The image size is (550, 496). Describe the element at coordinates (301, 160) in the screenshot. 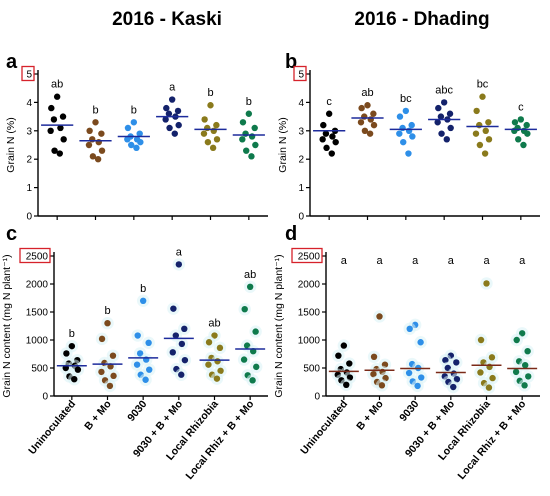

I see `y-tick-label: 2` at that location.